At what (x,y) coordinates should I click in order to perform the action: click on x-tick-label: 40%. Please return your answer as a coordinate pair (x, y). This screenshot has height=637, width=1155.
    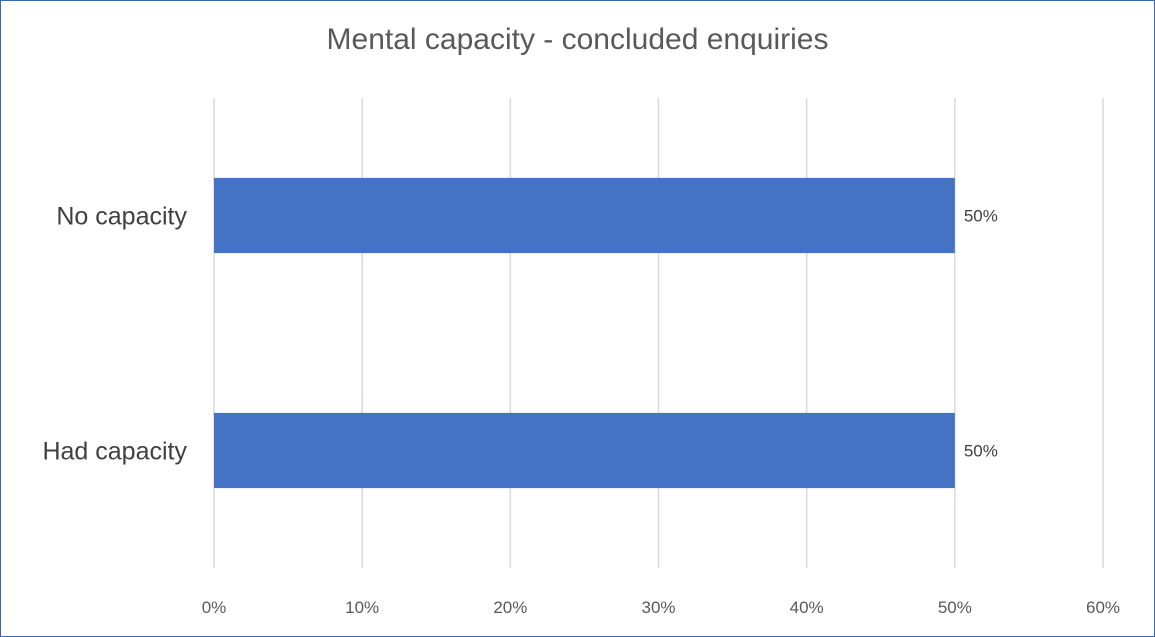
    Looking at the image, I should click on (807, 607).